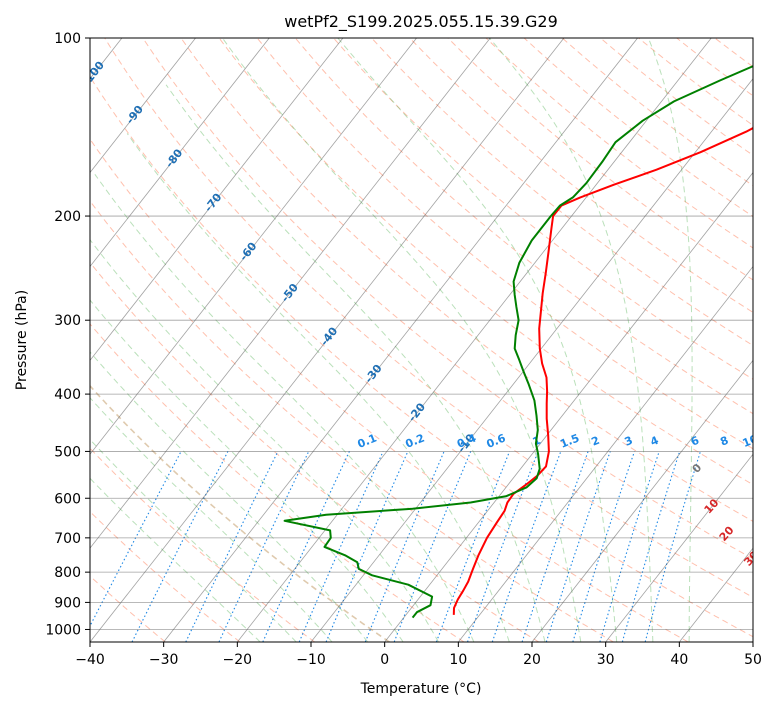 The height and width of the screenshot is (708, 775). I want to click on chart-title: wetPf2_S199.2025.055.15.39.G29, so click(421, 22).